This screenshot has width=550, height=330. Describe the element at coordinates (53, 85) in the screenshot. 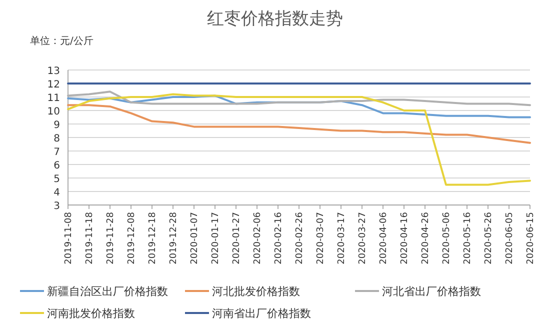

I see `y-tick-label: 12` at that location.